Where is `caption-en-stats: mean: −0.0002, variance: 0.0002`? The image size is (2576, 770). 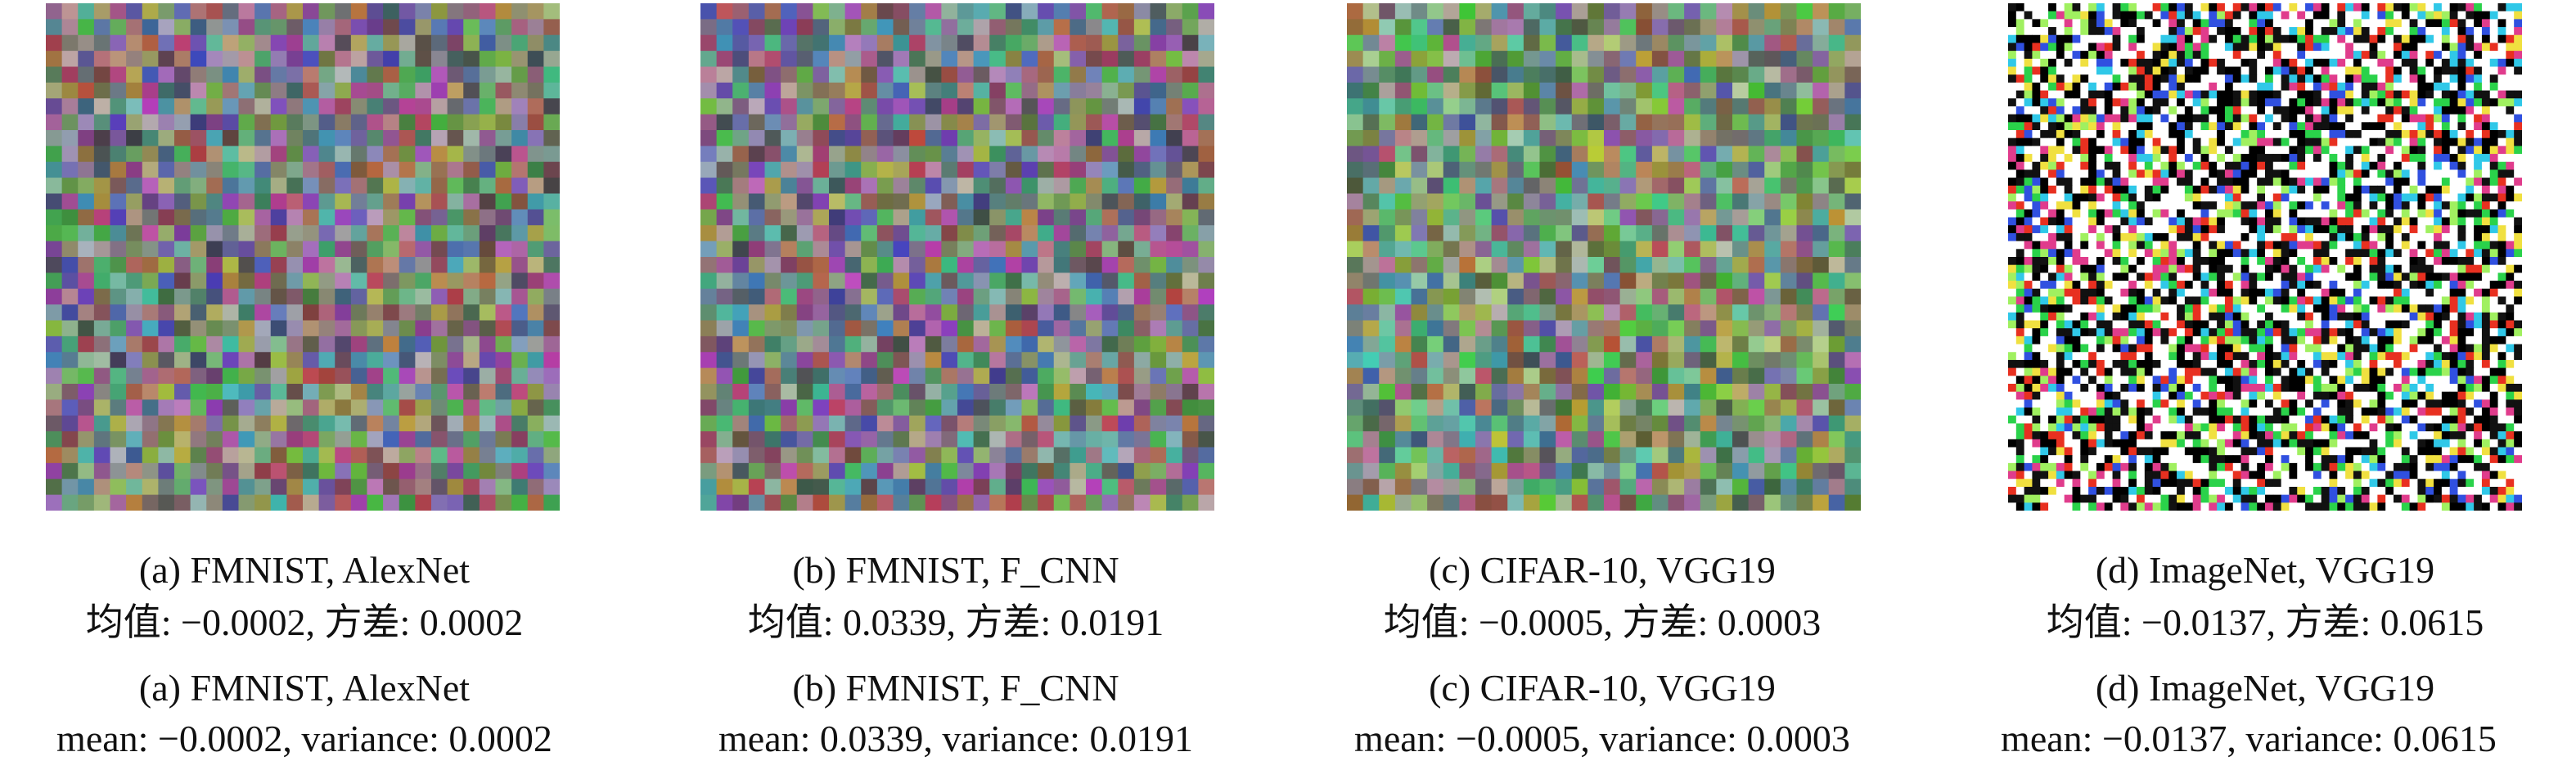 caption-en-stats: mean: −0.0002, variance: 0.0002 is located at coordinates (304, 738).